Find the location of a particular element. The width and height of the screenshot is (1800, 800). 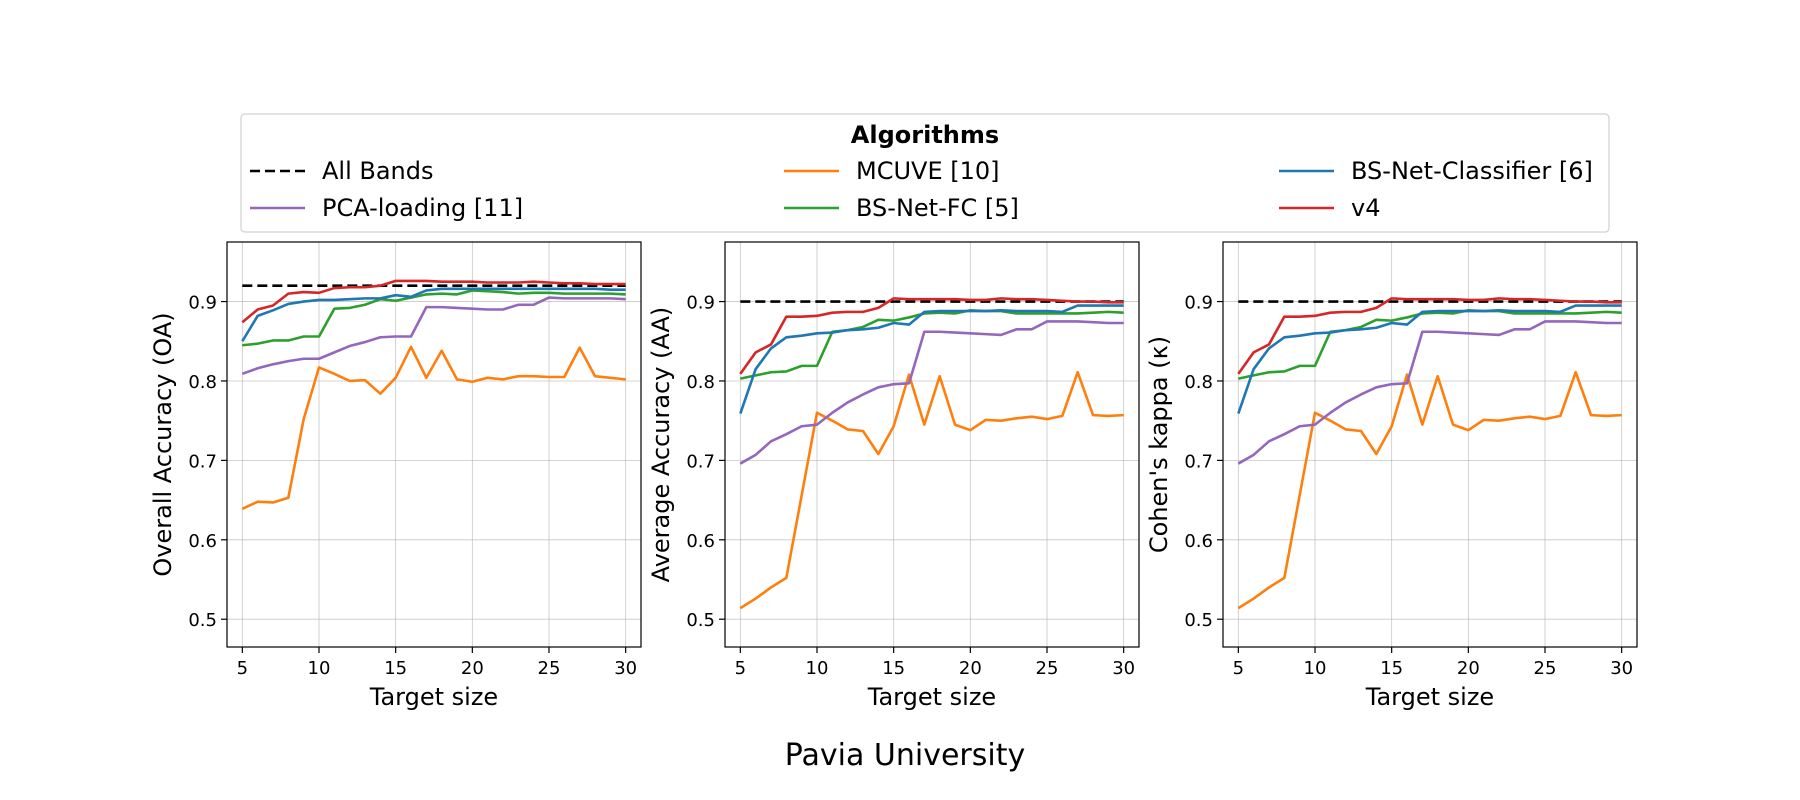

legend-entry-mcuve-10: MCUVE [10] is located at coordinates (892, 171).